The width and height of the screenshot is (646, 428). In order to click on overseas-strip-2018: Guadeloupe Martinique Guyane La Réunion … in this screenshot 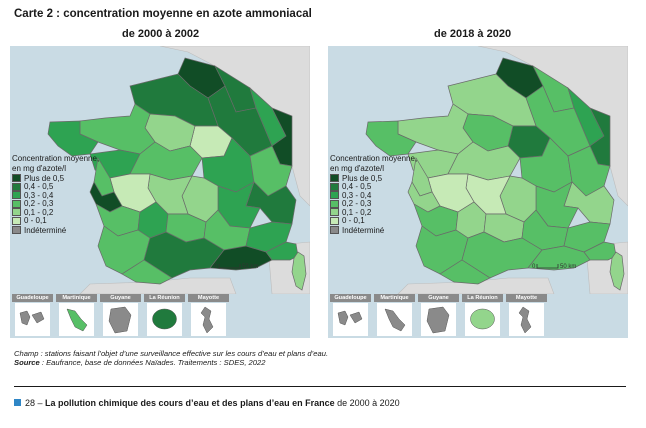, I will do `click(478, 316)`.